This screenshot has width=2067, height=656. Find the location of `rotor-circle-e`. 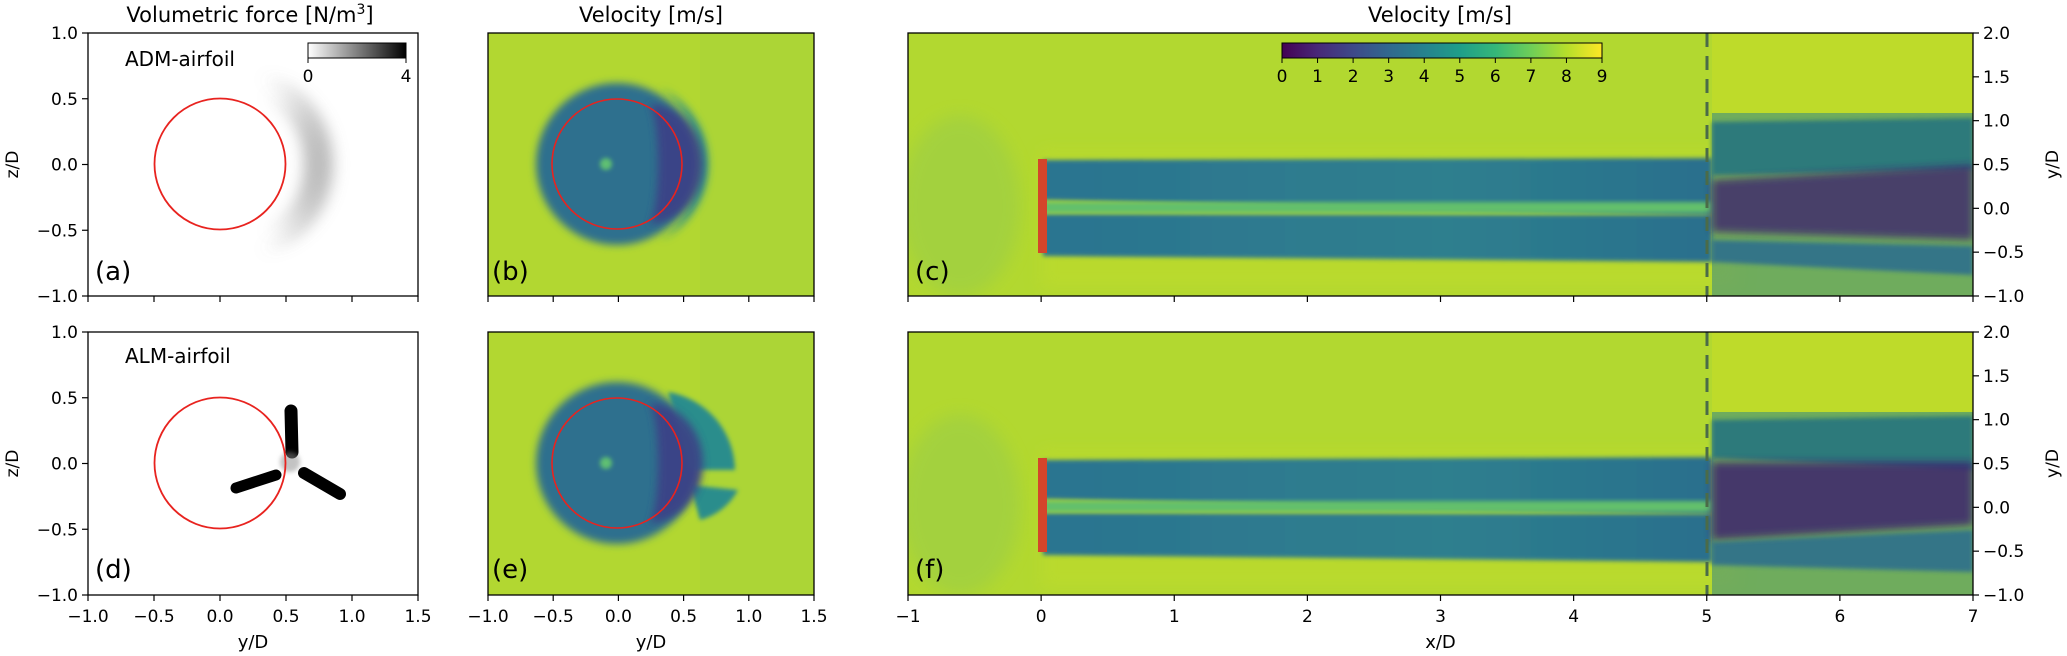

rotor-circle-e is located at coordinates (617, 463).